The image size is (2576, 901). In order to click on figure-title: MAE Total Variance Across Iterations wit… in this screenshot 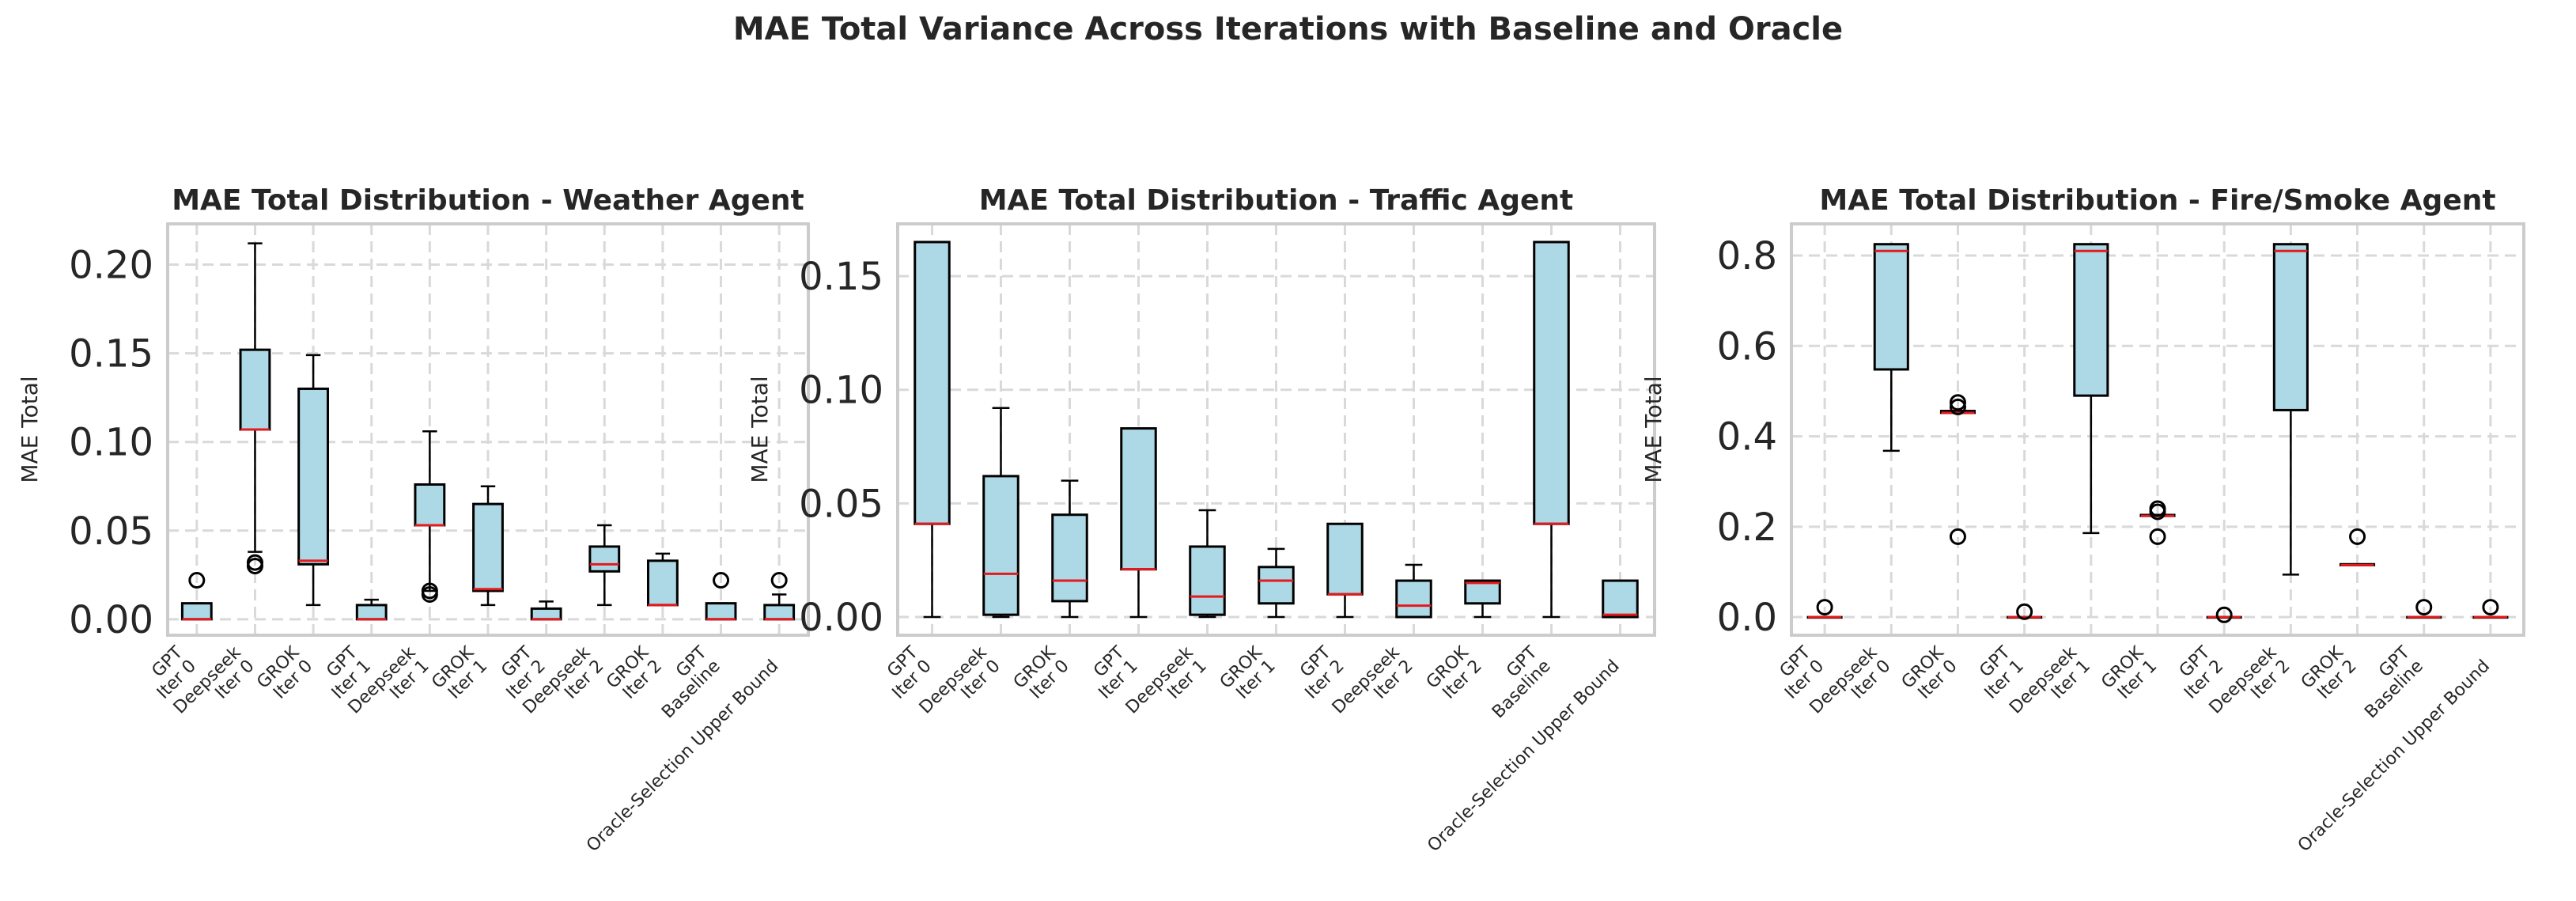, I will do `click(1288, 29)`.